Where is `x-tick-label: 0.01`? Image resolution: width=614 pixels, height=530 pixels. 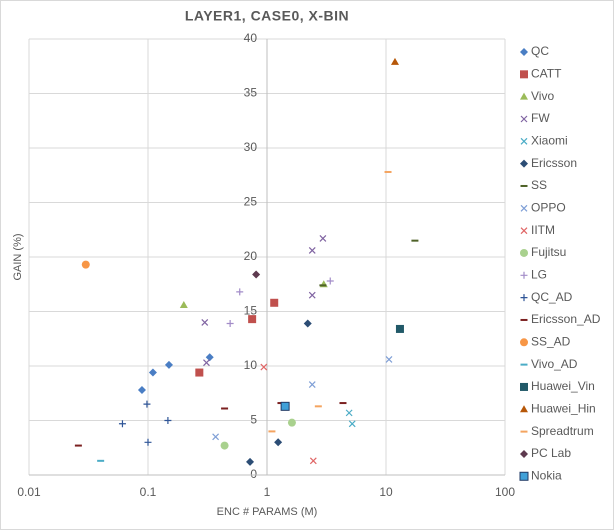
x-tick-label: 0.01 is located at coordinates (29, 492).